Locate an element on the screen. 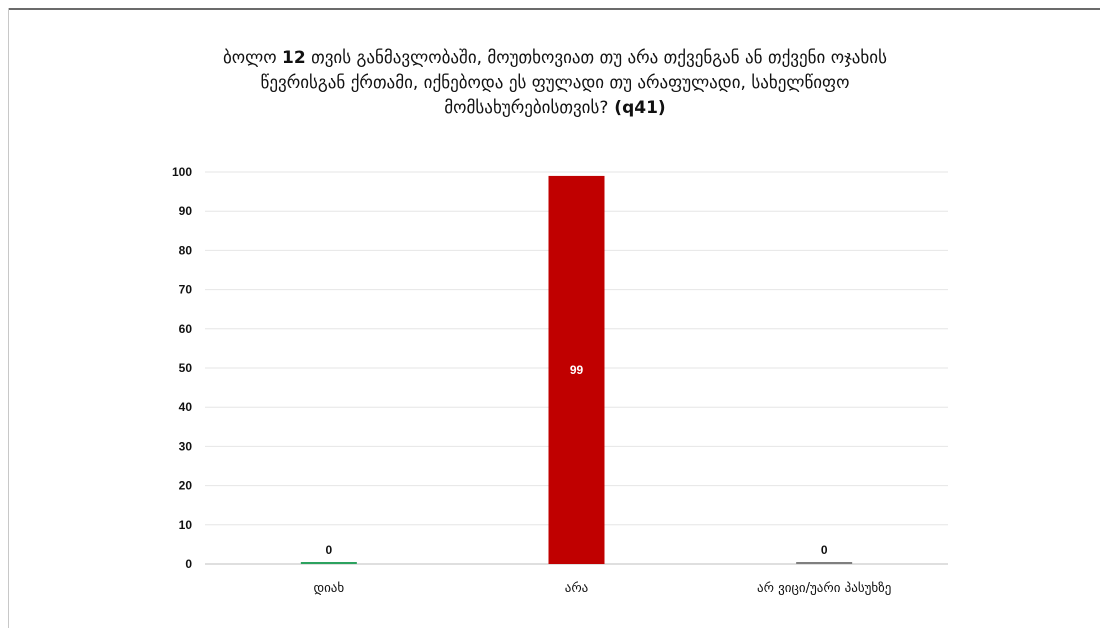 This screenshot has width=1100, height=628. y-tick-label: 80 is located at coordinates (186, 250).